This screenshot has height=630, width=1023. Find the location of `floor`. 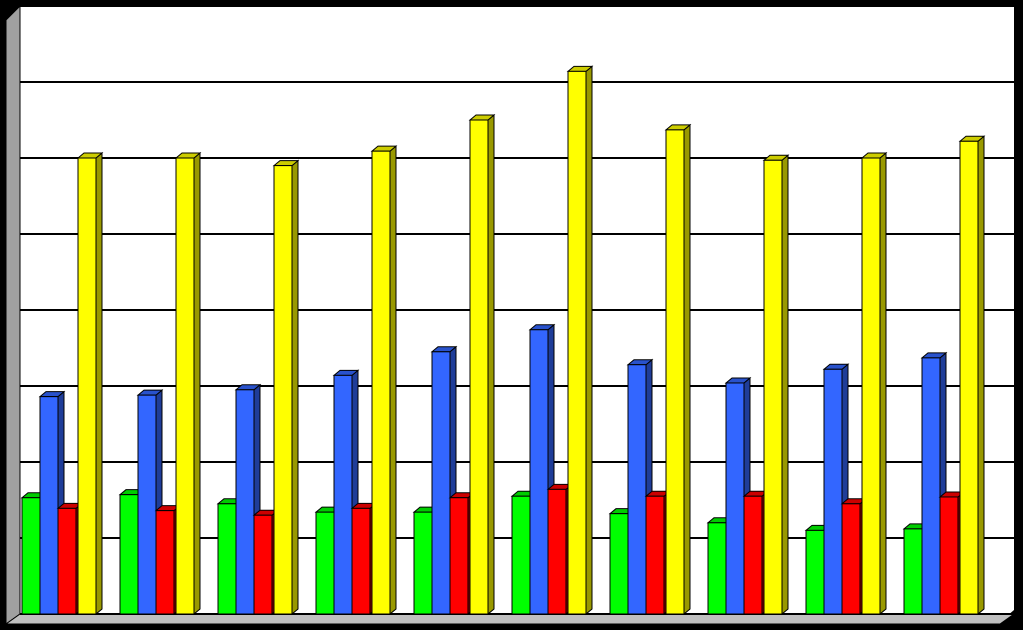

floor is located at coordinates (510, 619).